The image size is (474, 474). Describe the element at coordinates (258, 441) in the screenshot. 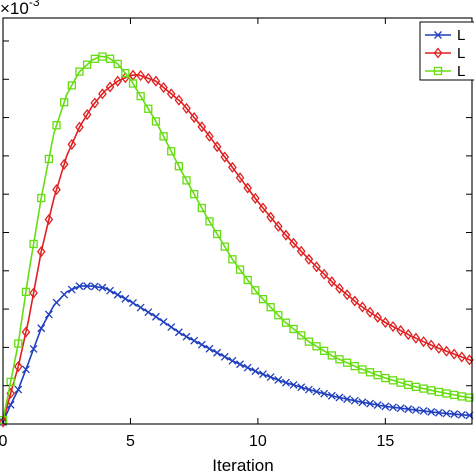

I see `x-tick-label: 10` at that location.